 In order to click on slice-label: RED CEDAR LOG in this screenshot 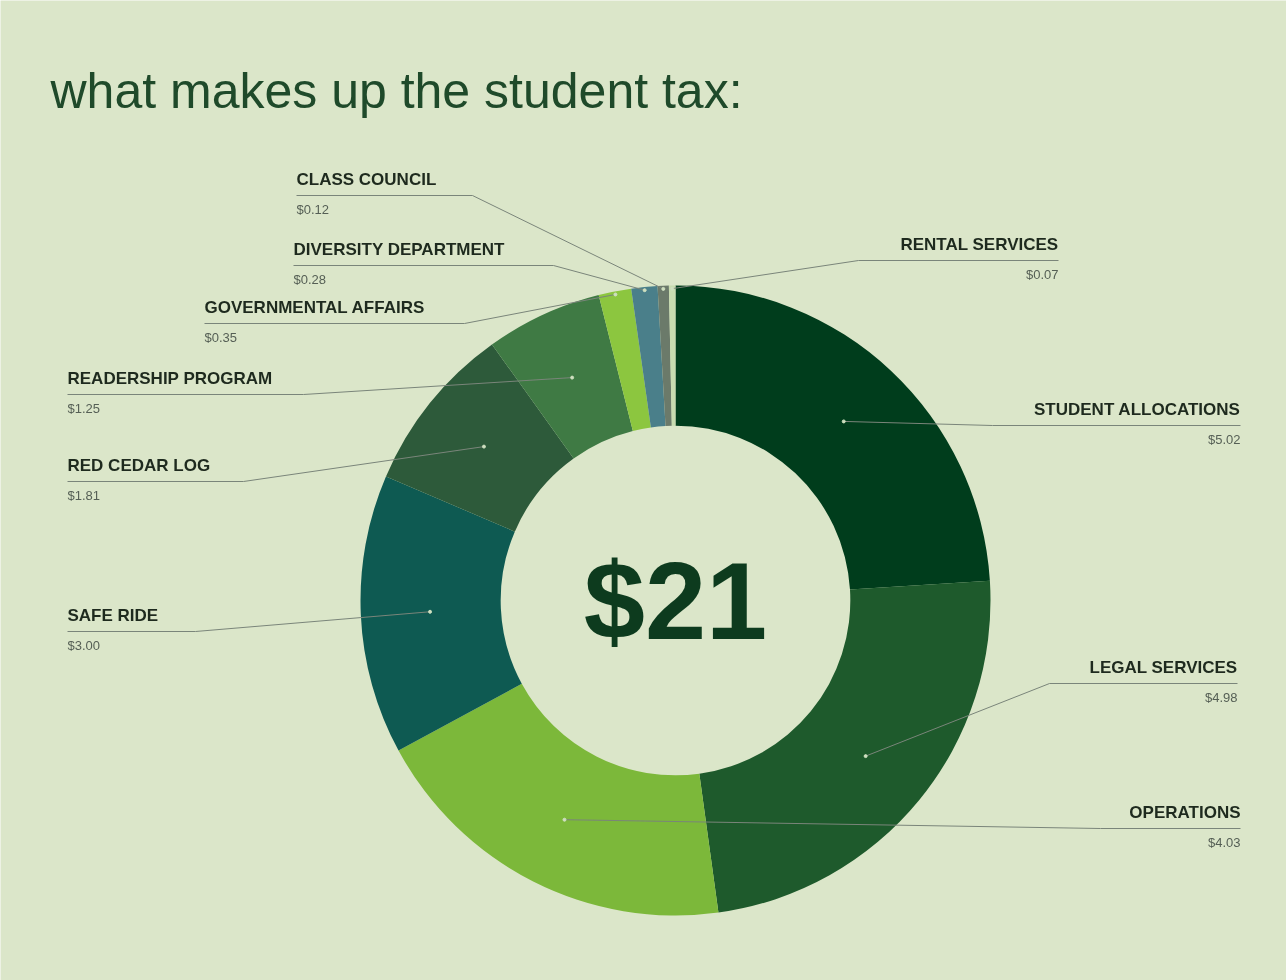, I will do `click(139, 465)`.